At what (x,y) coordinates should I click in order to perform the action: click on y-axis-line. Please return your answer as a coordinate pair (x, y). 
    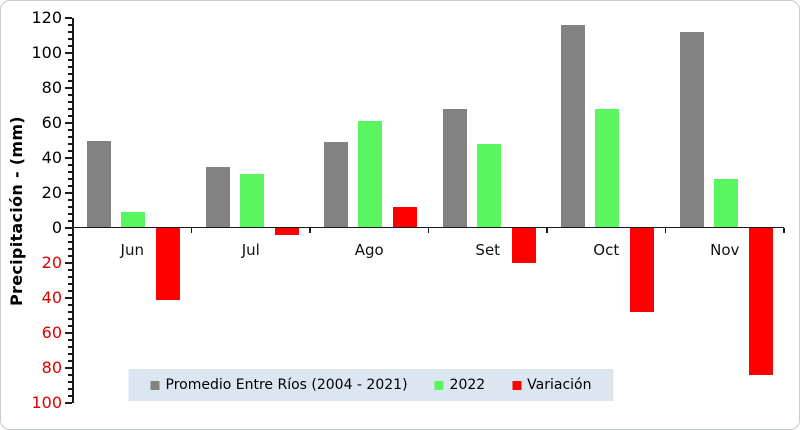
    Looking at the image, I should click on (73, 210).